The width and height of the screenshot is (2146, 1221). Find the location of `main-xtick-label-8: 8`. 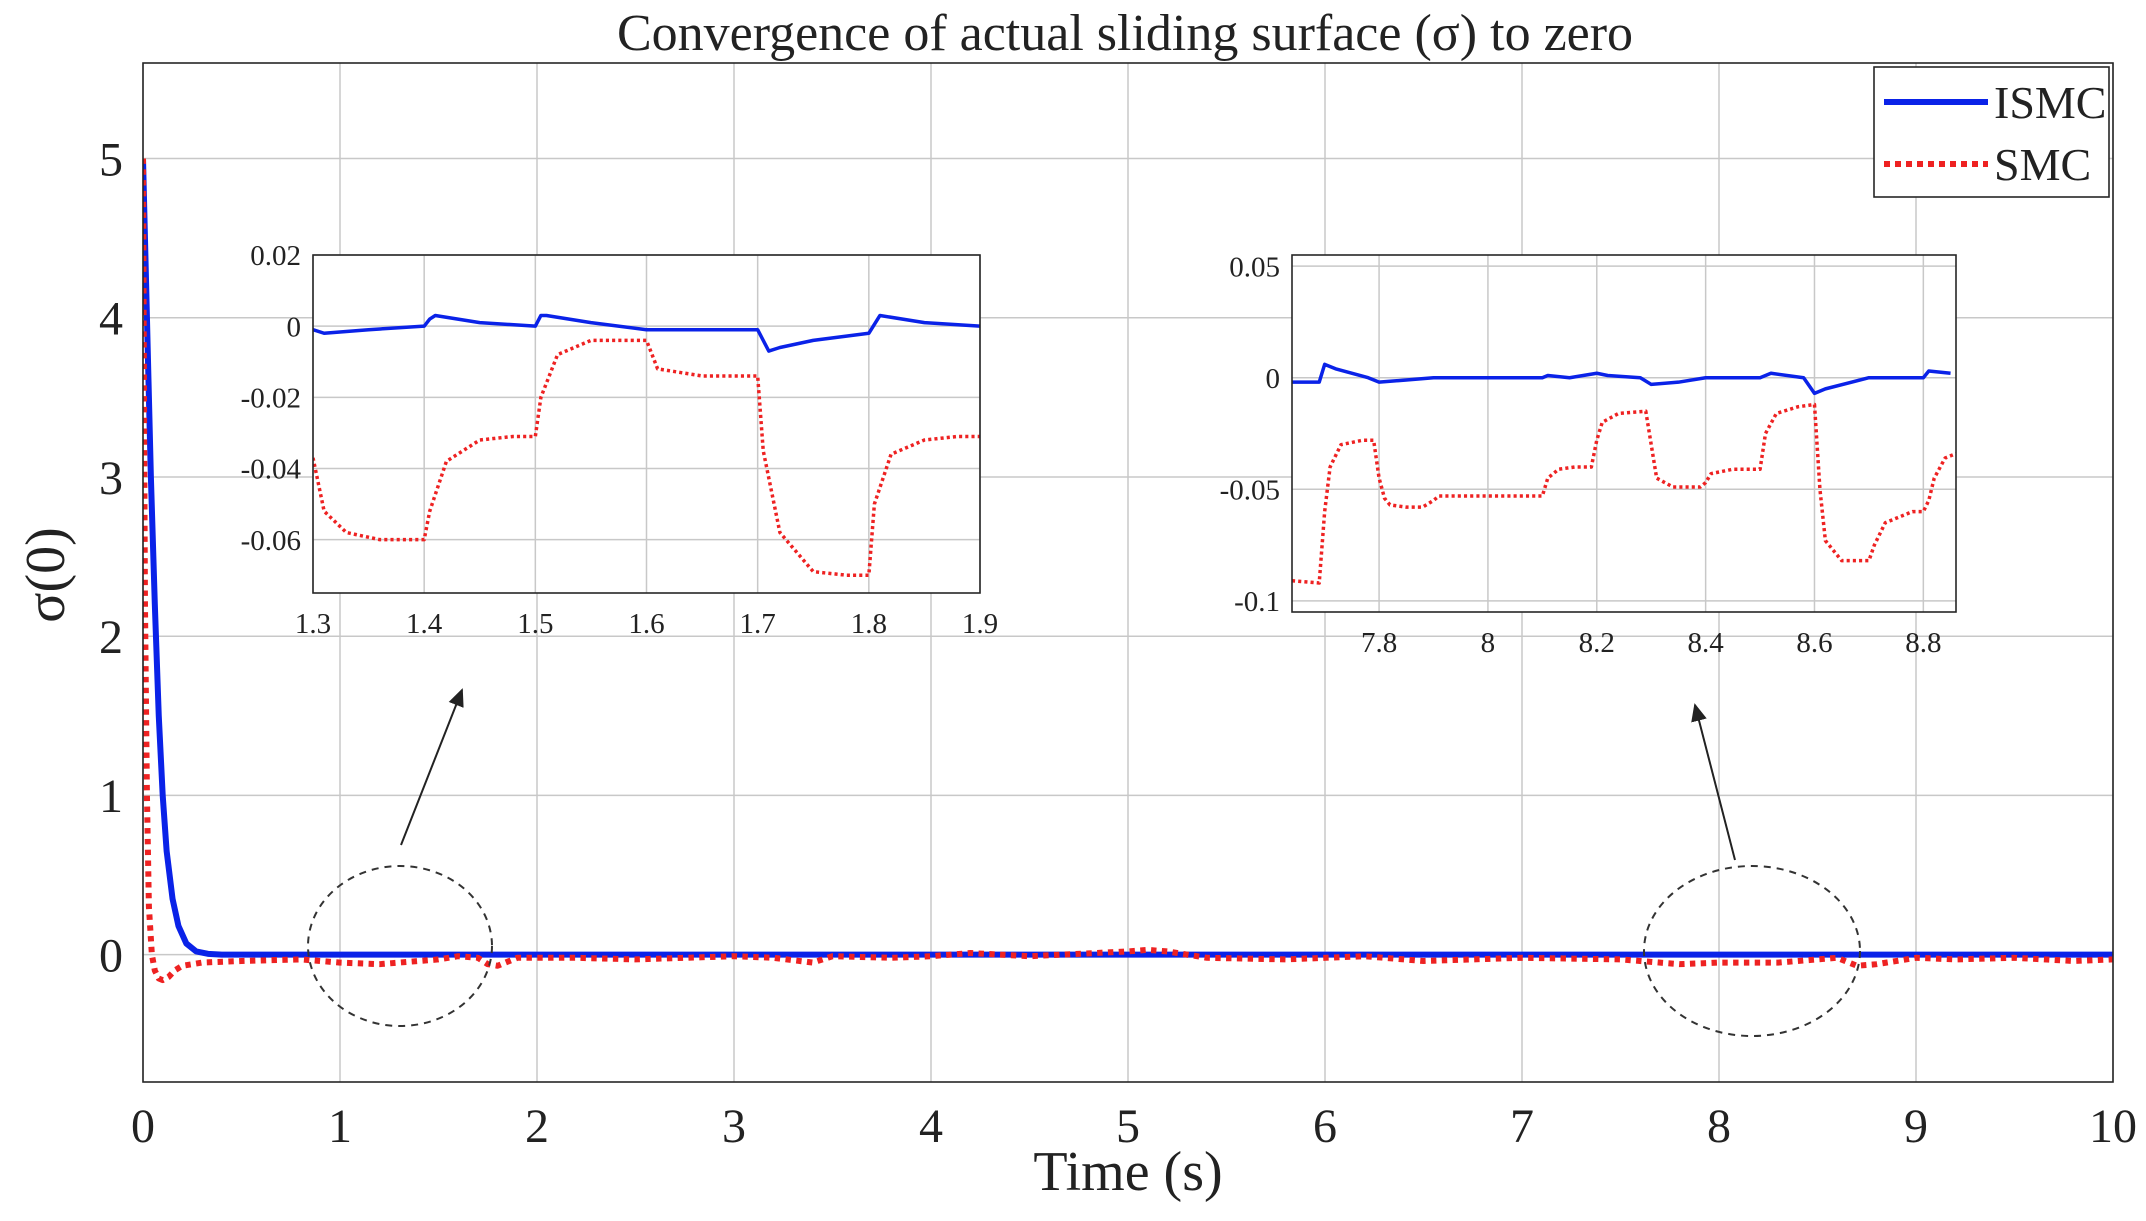

main-xtick-label-8: 8 is located at coordinates (1719, 1126).